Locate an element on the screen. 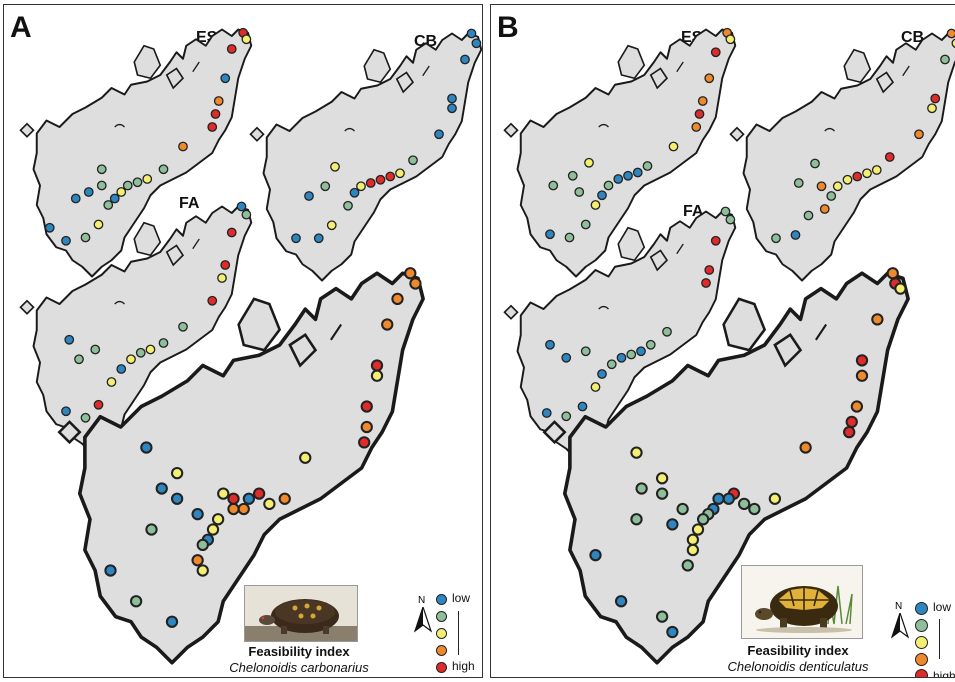 This screenshot has width=955, height=682. map-label-cb: CB is located at coordinates (913, 37).